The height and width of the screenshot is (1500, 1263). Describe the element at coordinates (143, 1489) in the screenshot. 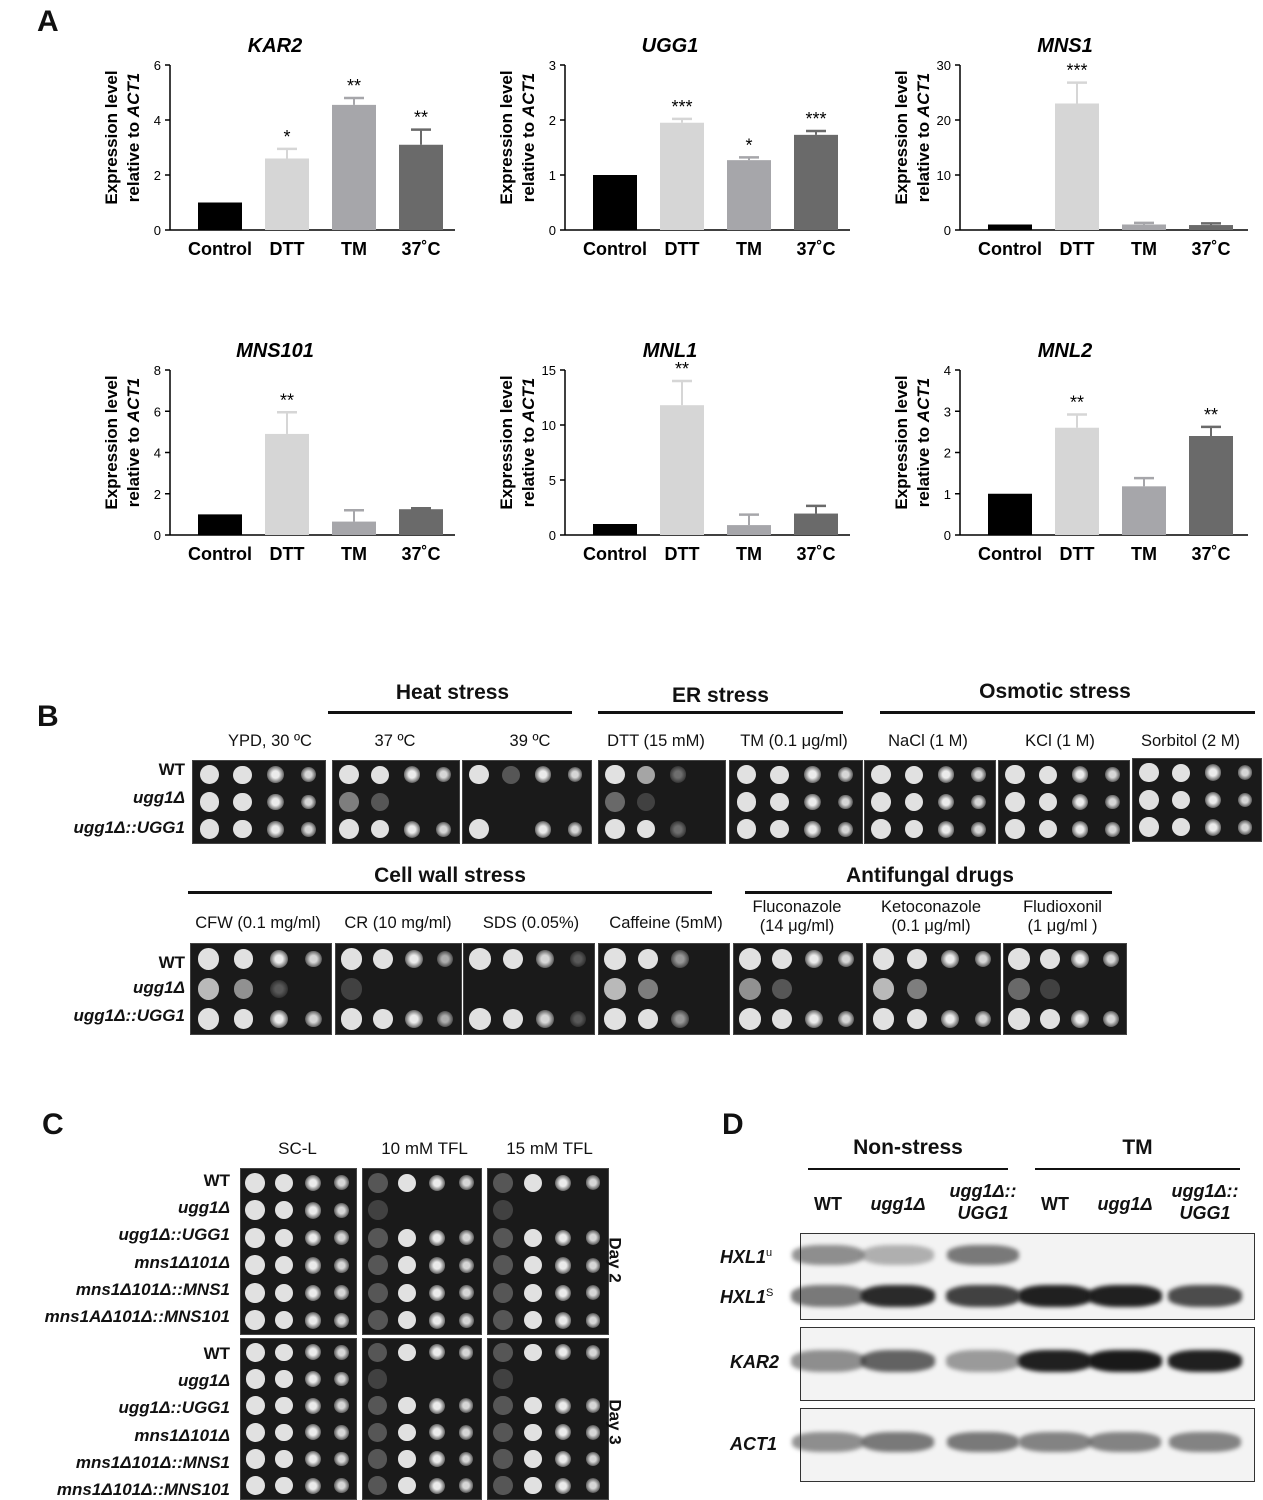

I see `strain-label: mns1Δ101Δ::MNS101` at that location.